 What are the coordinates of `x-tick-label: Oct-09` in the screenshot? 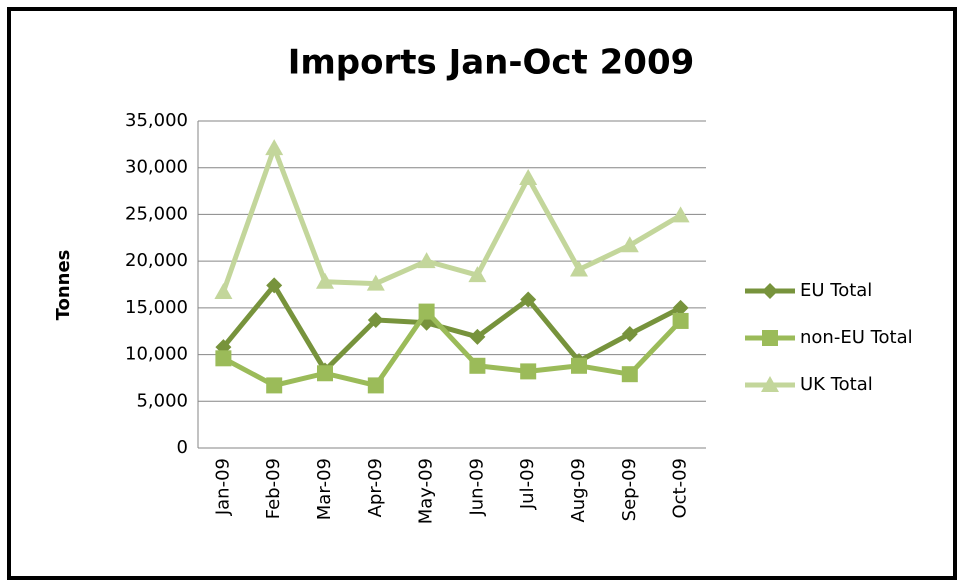 It's located at (680, 488).